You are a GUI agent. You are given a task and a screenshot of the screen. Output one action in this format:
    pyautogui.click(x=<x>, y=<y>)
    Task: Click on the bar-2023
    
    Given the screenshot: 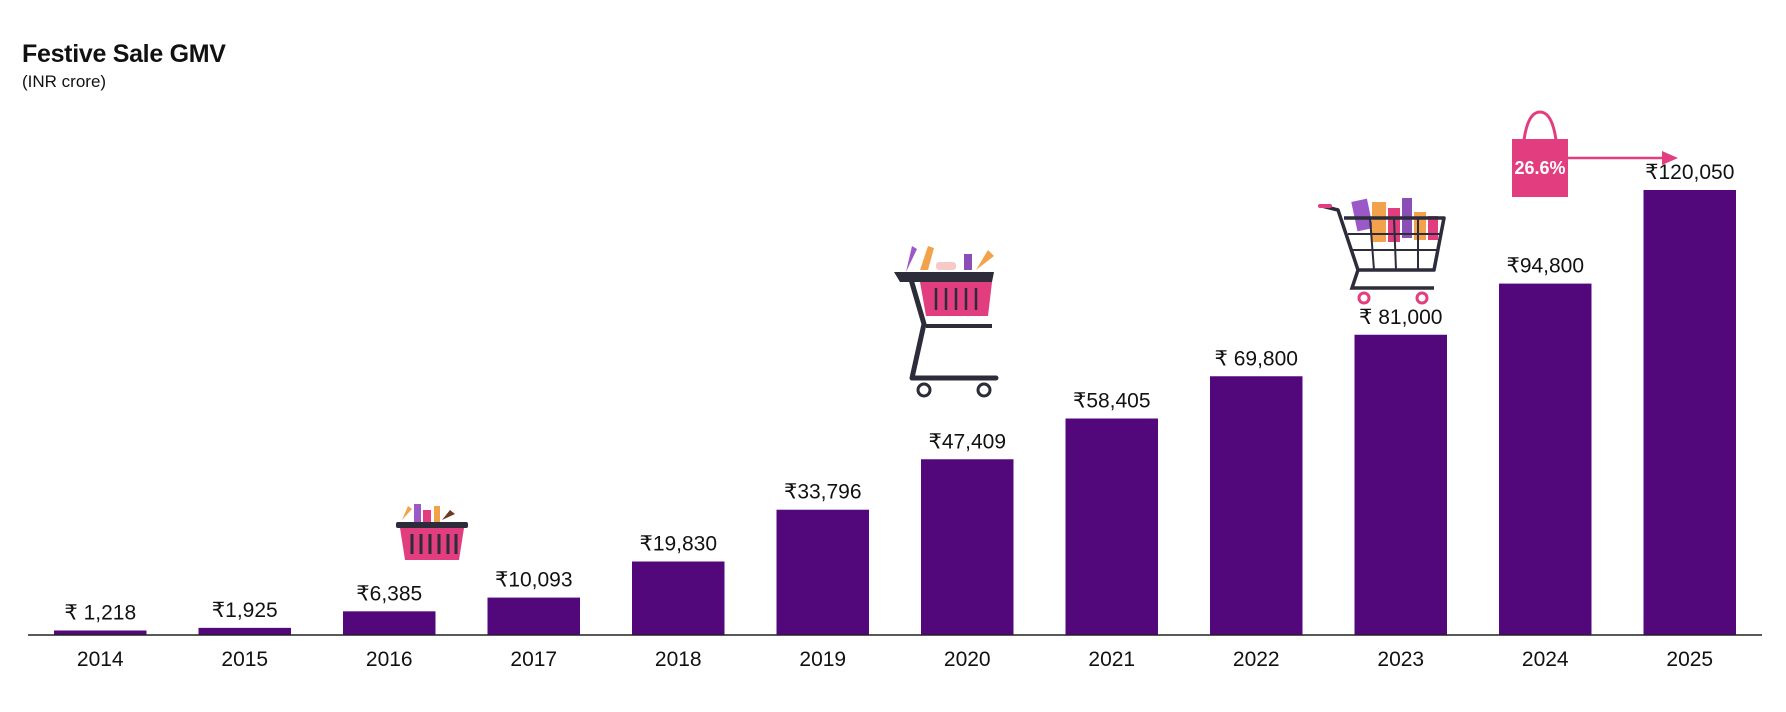 What is the action you would take?
    pyautogui.click(x=1400, y=484)
    